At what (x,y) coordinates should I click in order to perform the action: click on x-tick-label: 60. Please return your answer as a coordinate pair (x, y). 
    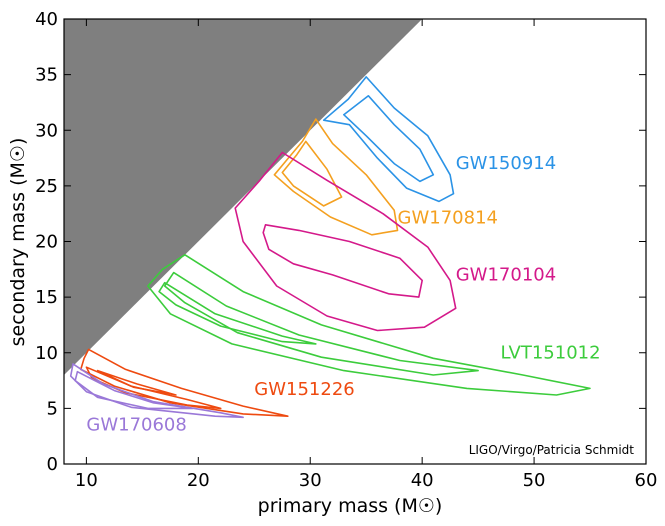
    Looking at the image, I should click on (646, 480).